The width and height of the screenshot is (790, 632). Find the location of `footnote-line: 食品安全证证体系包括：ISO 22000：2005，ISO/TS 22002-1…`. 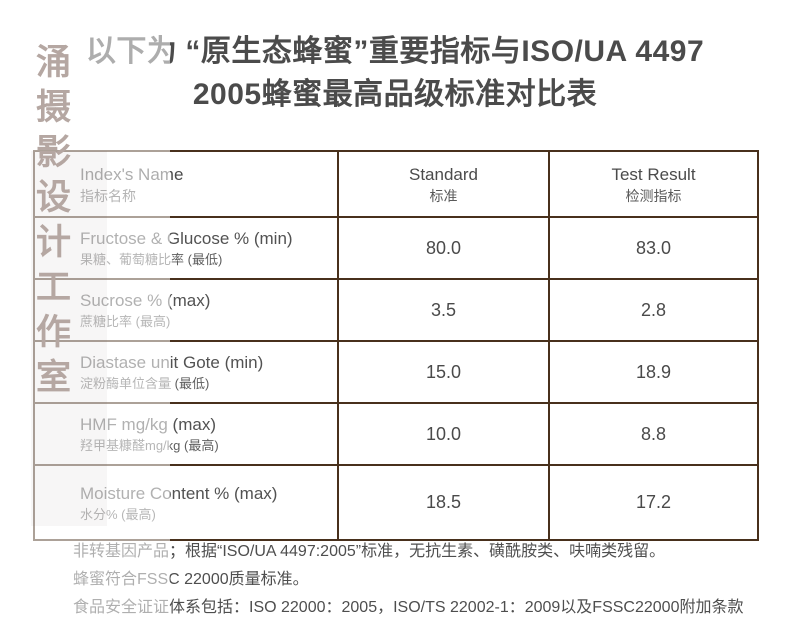

footnote-line: 食品安全证证体系包括：ISO 22000：2005，ISO/TS 22002-1… is located at coordinates (408, 607).